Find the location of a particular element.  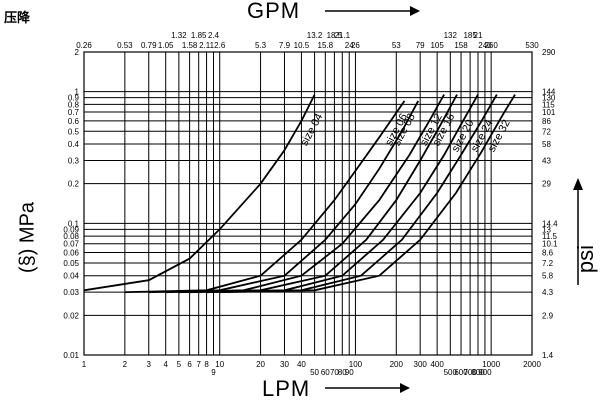

x-bottom-tick-label: 30 is located at coordinates (284, 364).